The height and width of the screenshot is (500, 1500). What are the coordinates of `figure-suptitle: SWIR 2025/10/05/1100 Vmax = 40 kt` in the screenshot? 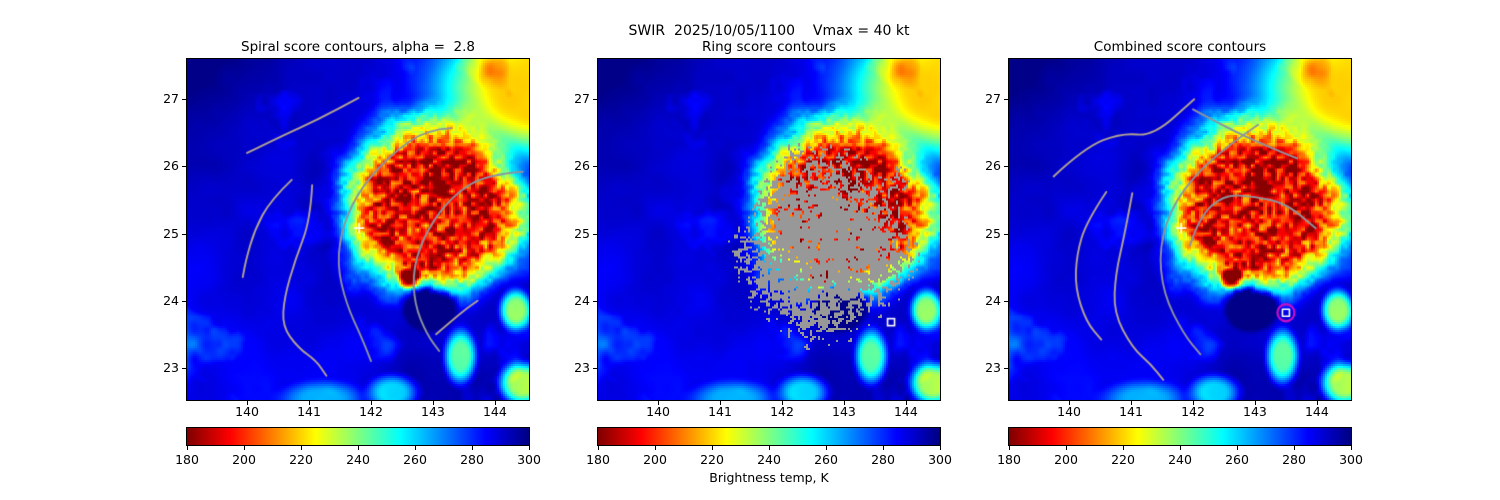 It's located at (769, 31).